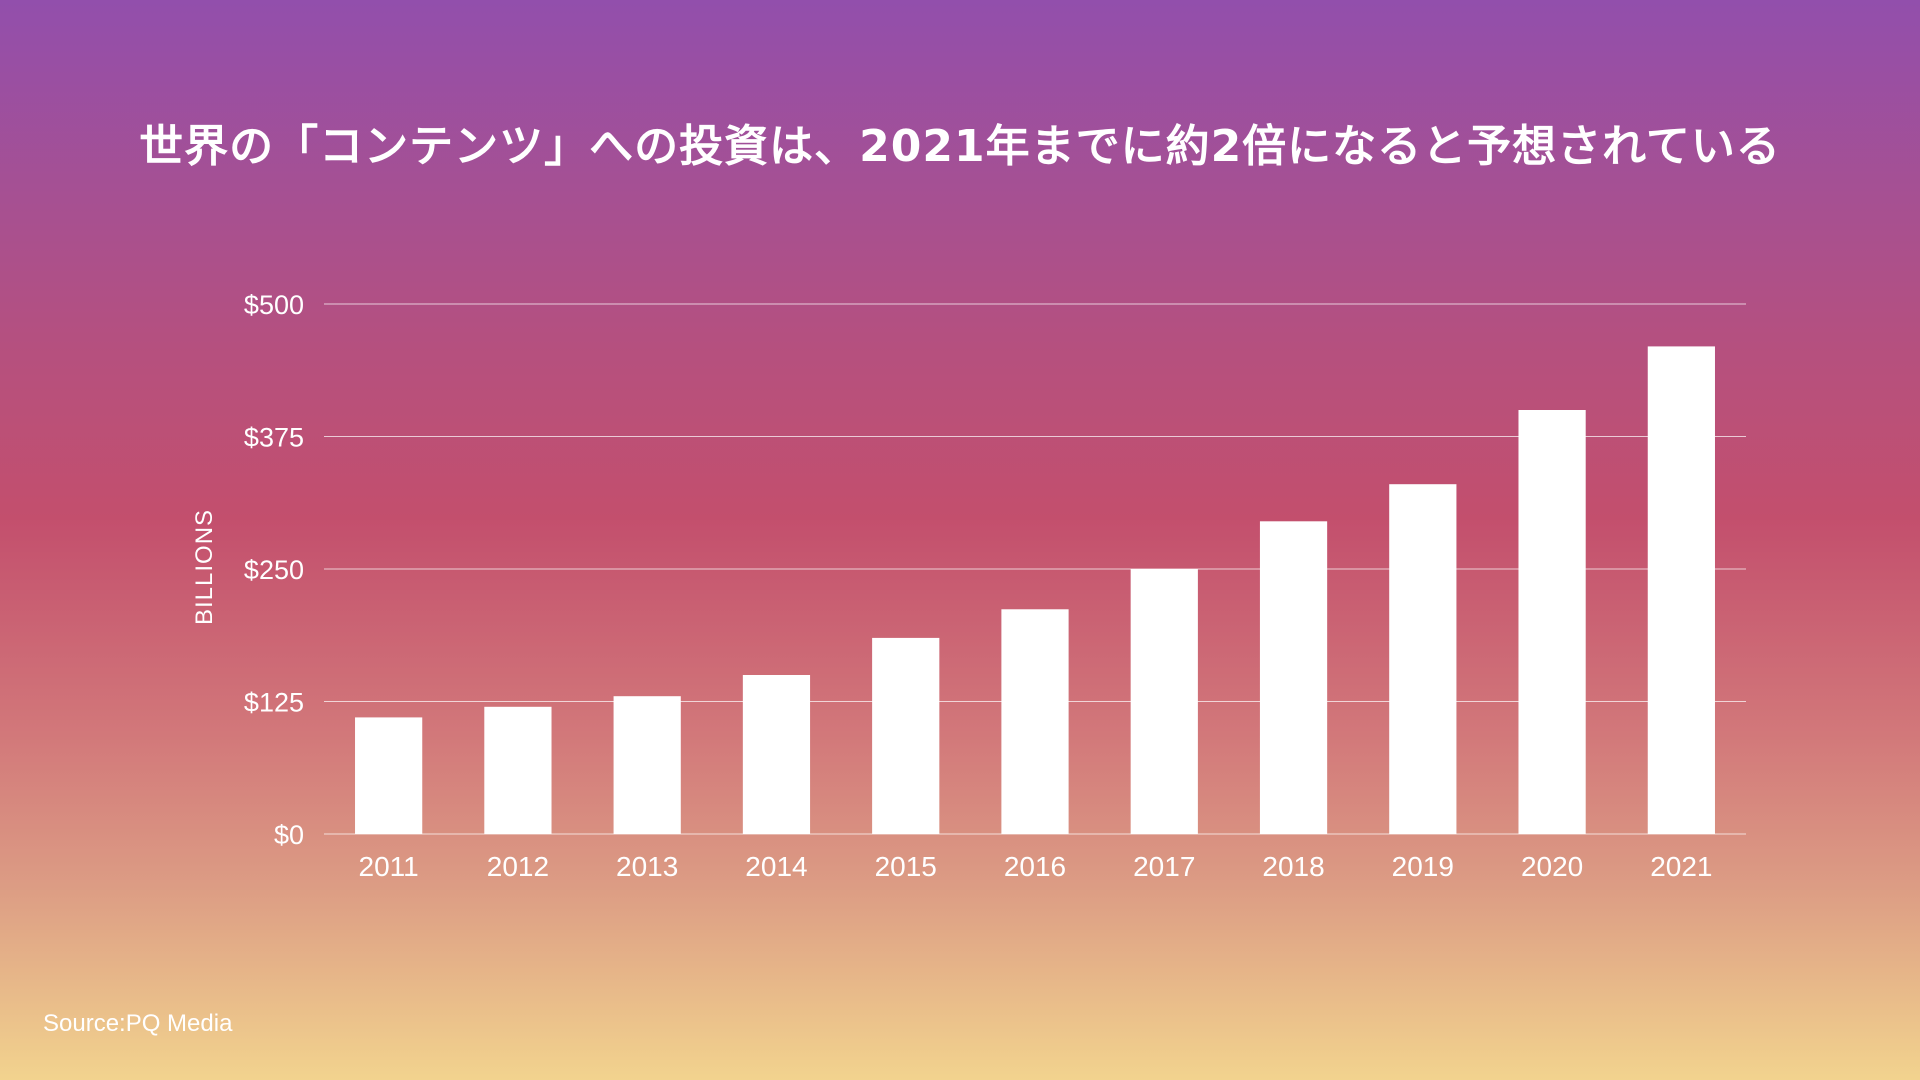  I want to click on bar-2012, so click(518, 770).